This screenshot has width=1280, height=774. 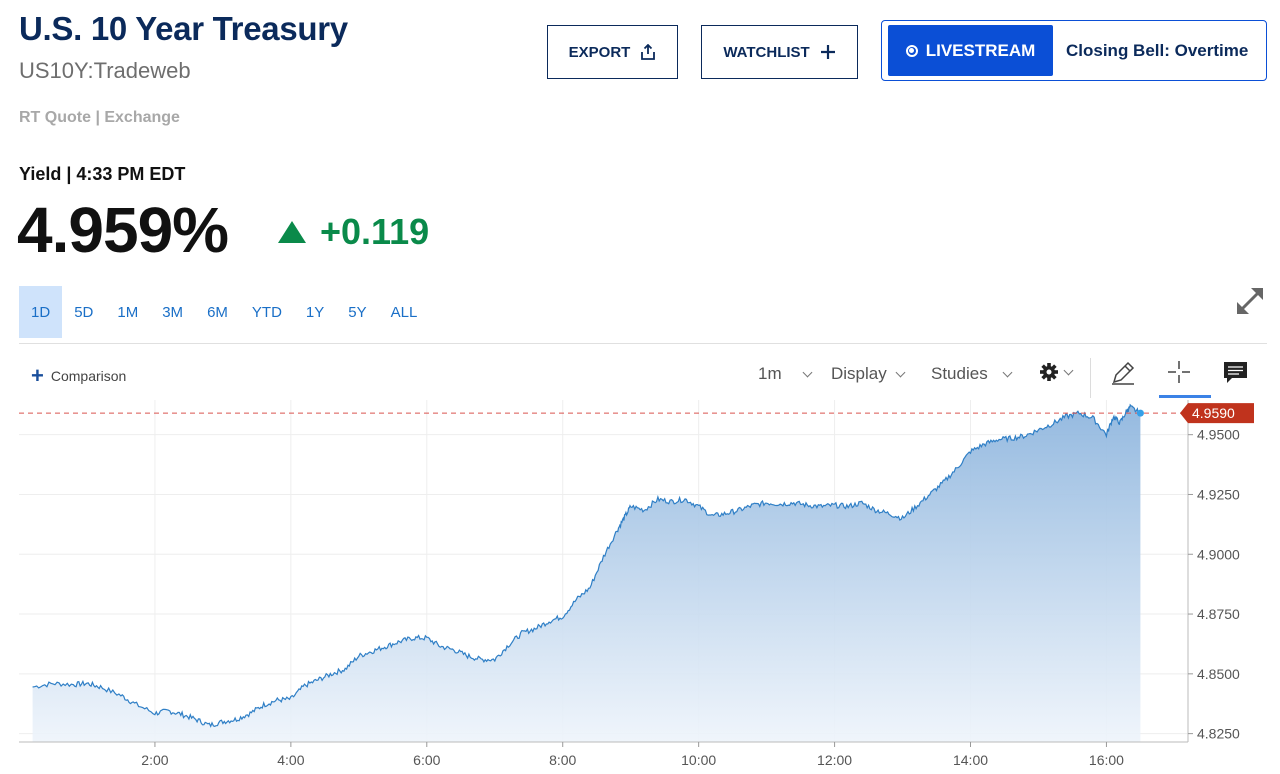 I want to click on yield-timestamp: Yield | 4:33 PM EDT, so click(x=102, y=174).